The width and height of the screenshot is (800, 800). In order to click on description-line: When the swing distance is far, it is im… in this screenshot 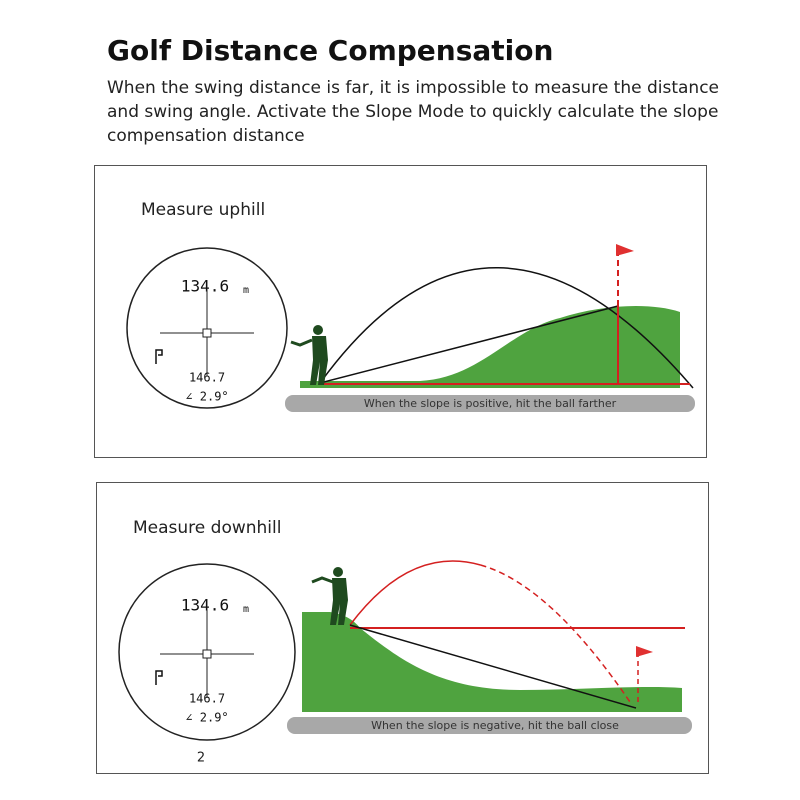, I will do `click(413, 88)`.